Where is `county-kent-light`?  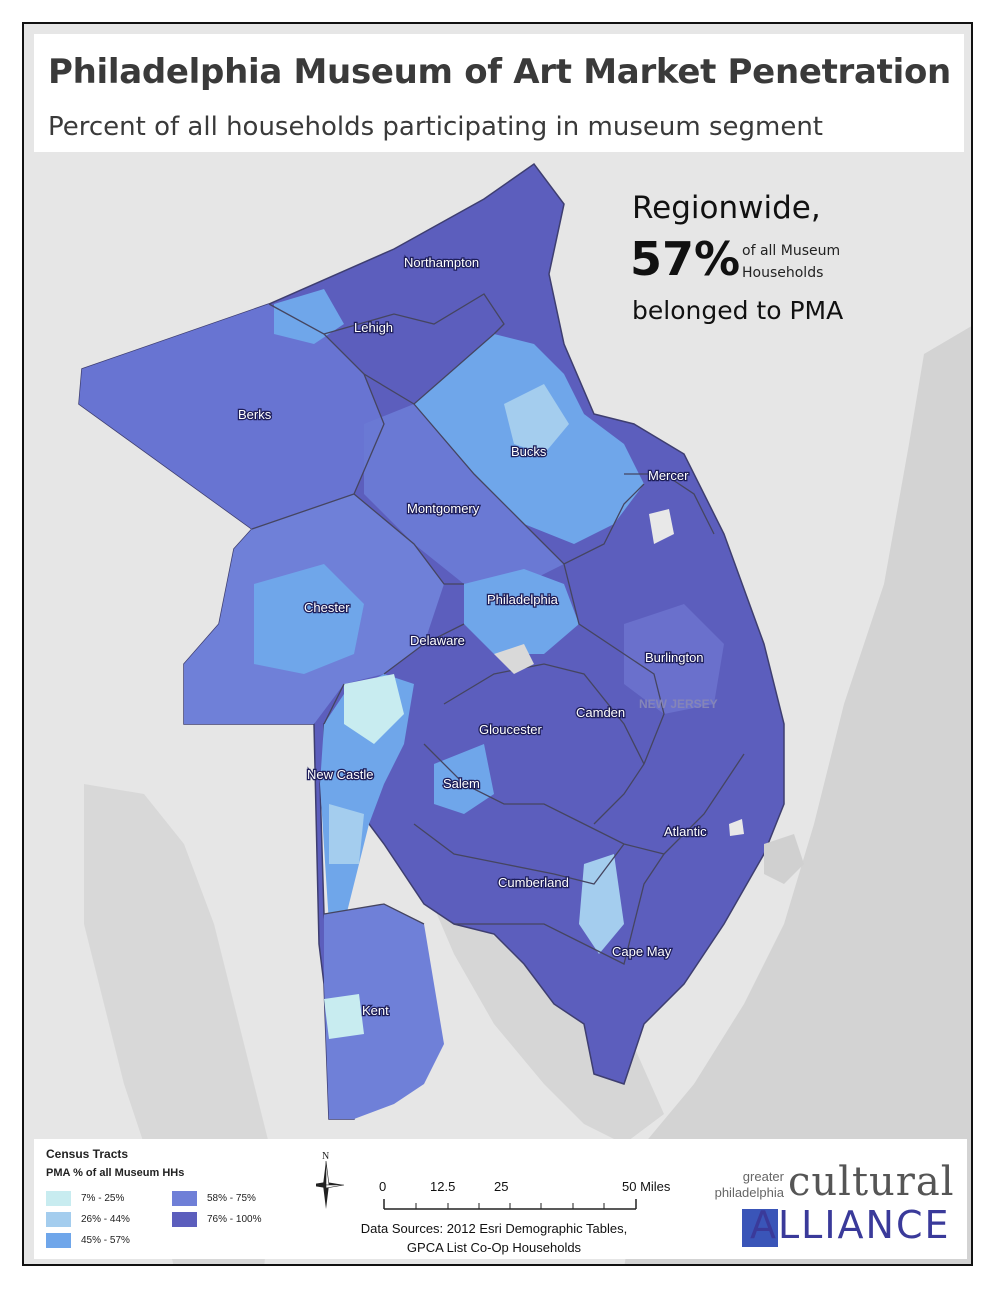
county-kent-light is located at coordinates (344, 1016).